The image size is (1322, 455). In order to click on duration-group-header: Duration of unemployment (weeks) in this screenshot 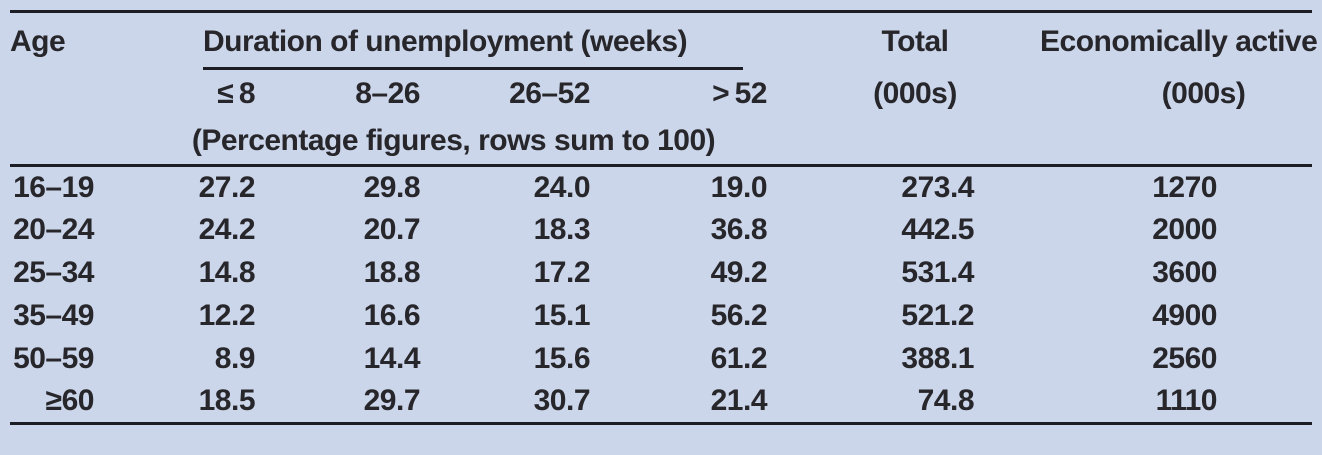, I will do `click(473, 47)`.